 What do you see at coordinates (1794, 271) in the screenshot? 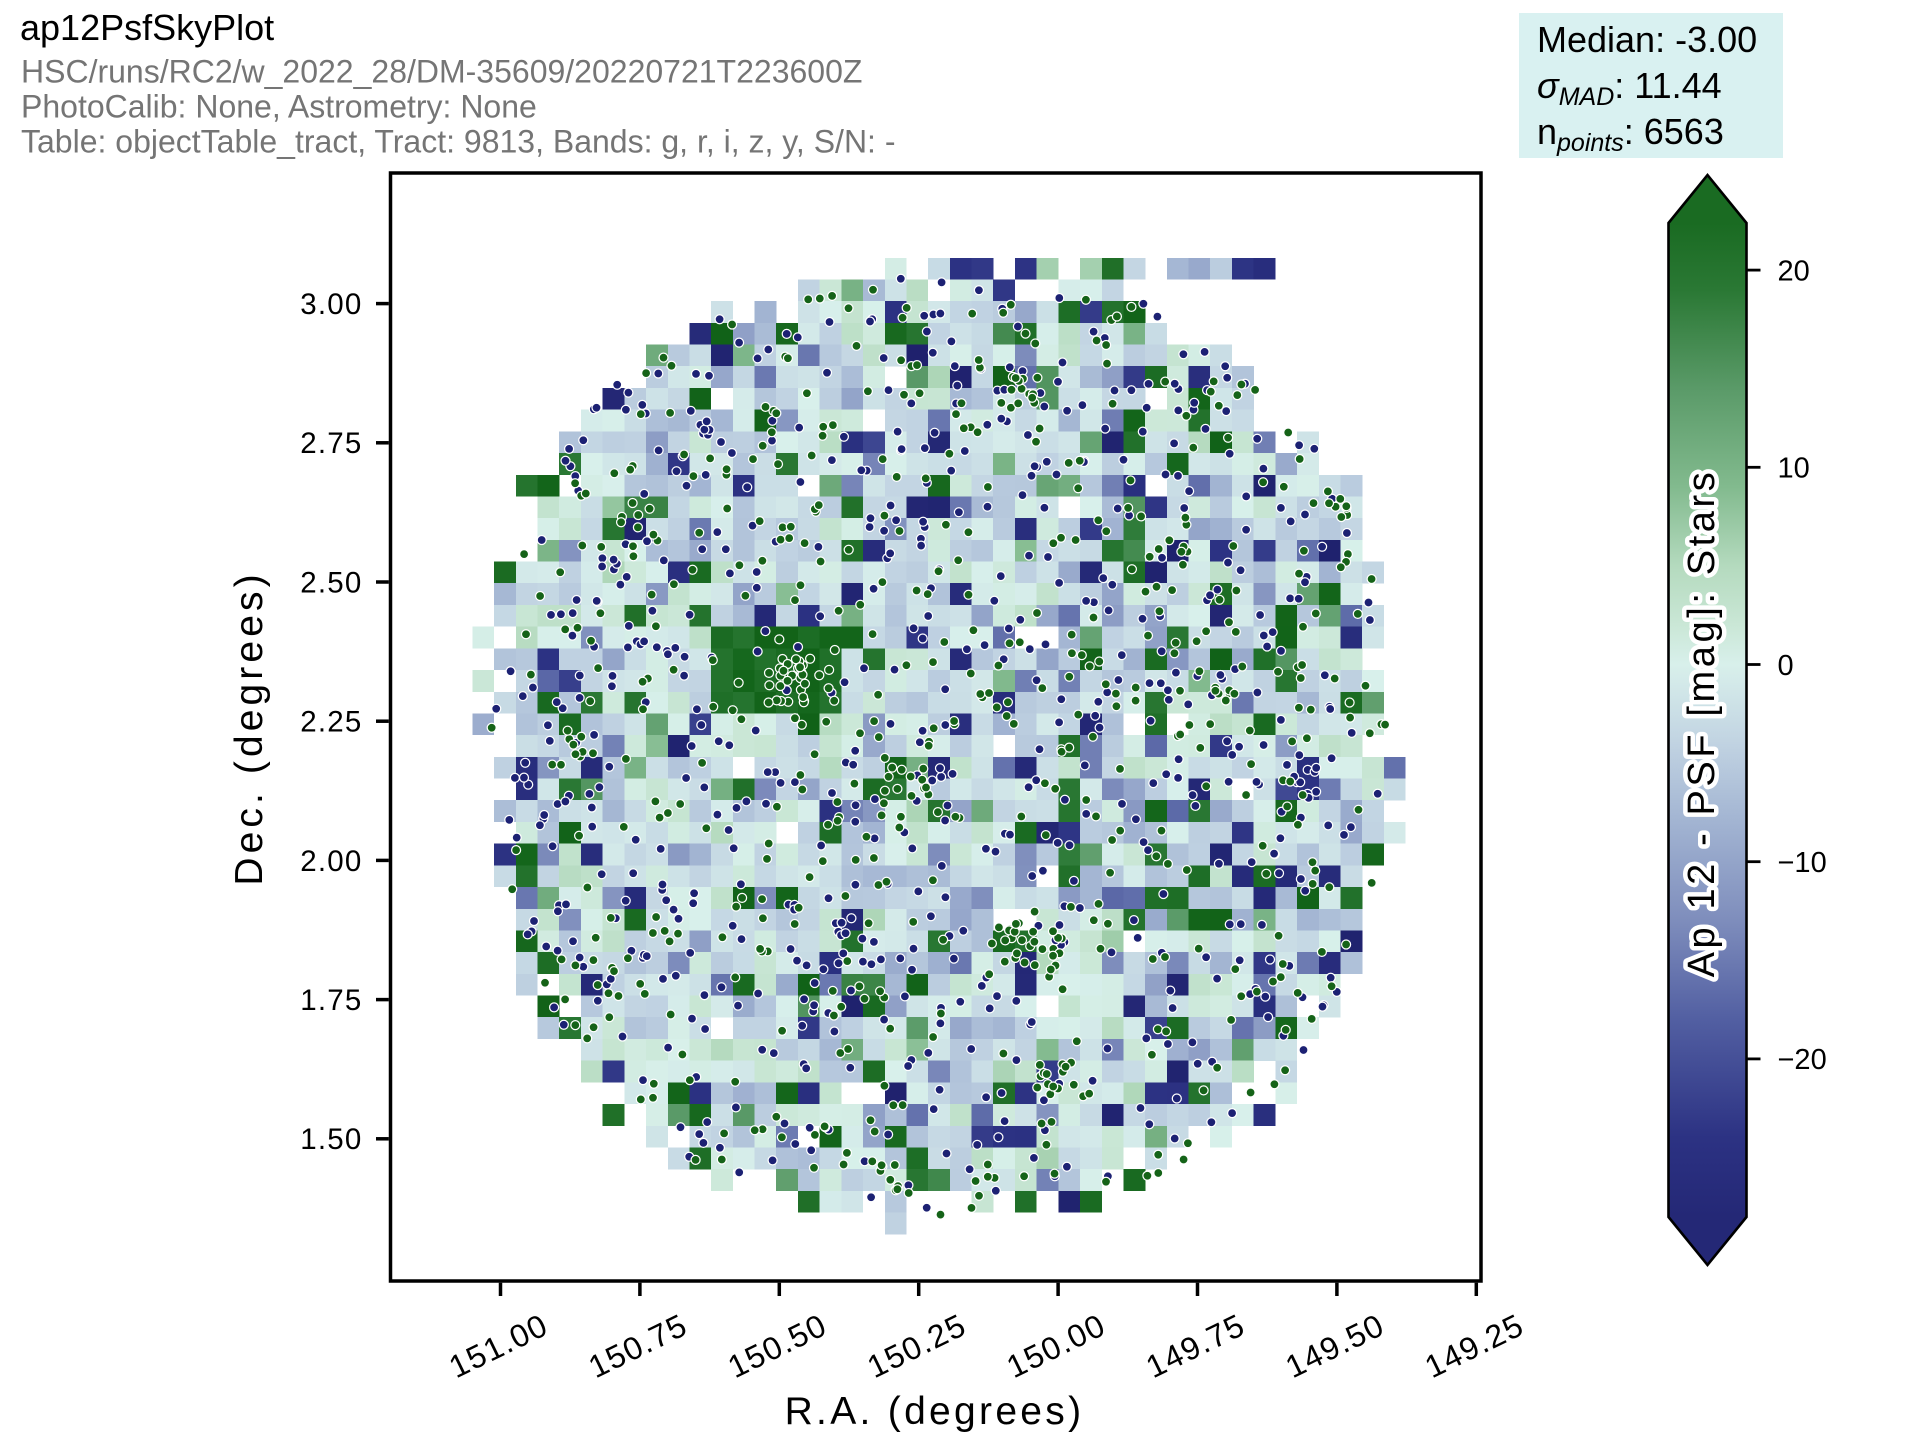
I see `svg-text: 20` at bounding box center [1794, 271].